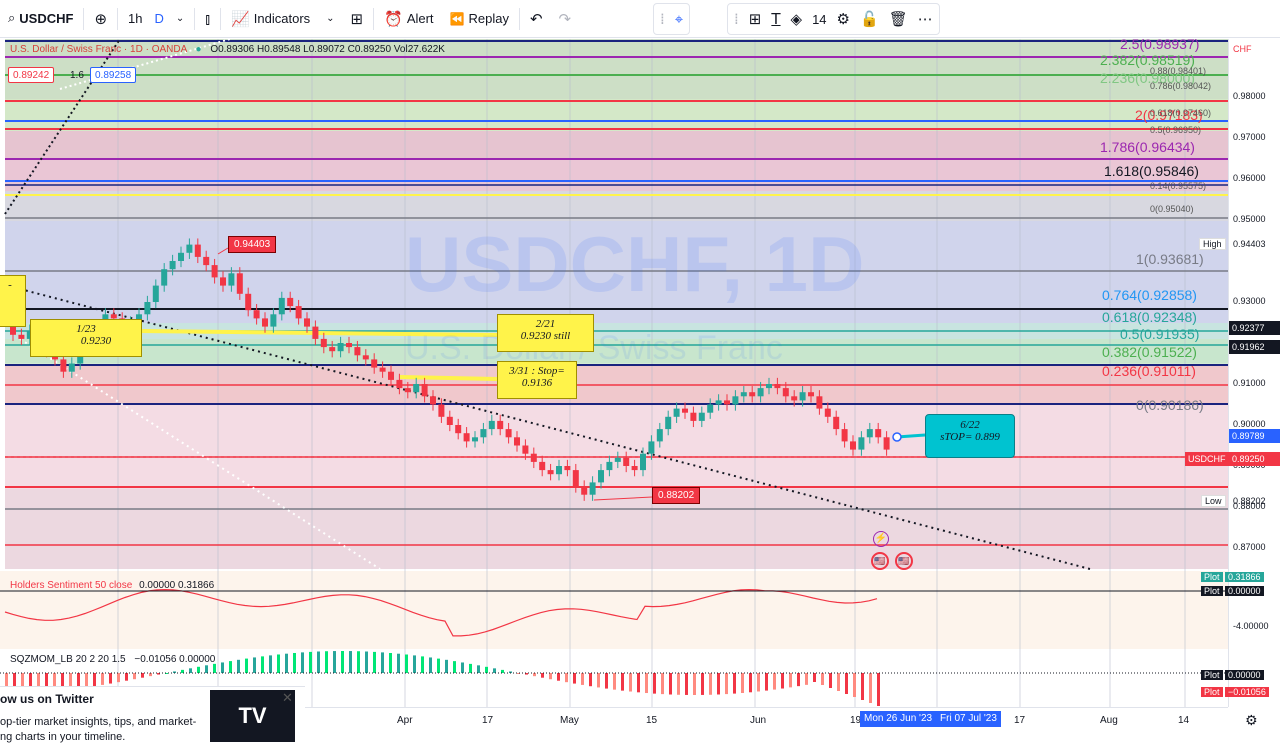 This screenshot has width=1280, height=745. Describe the element at coordinates (1251, 626) in the screenshot. I see `holders-axis-value: -4.00000` at that location.